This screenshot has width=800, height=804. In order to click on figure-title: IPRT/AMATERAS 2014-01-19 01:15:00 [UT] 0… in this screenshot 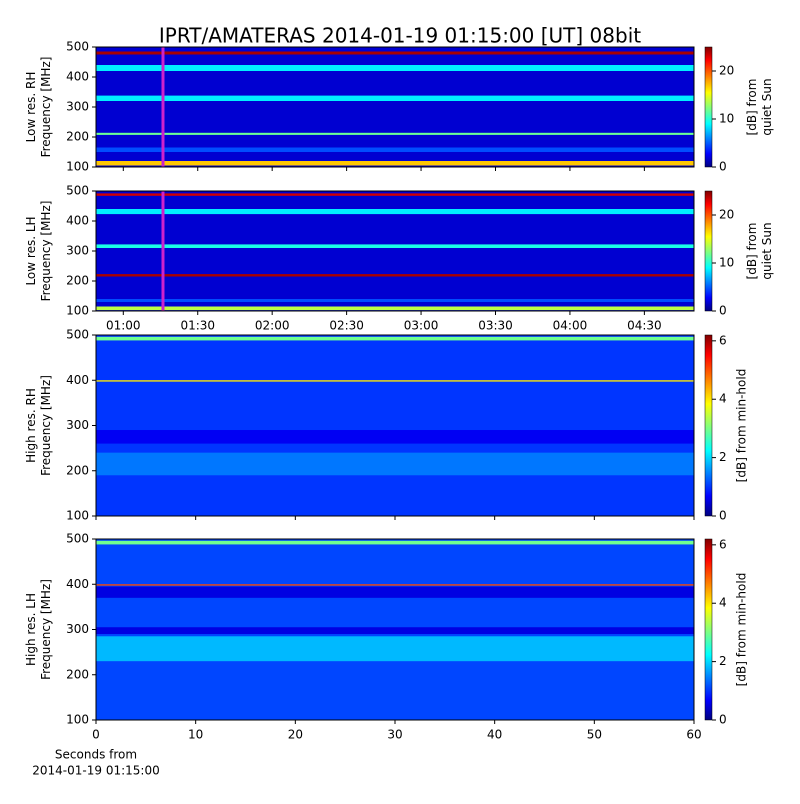, I will do `click(400, 36)`.